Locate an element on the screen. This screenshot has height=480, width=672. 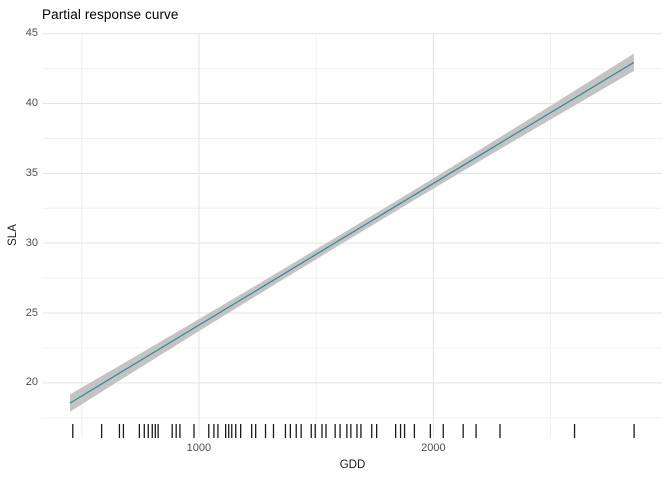
x-axis-title: GDD is located at coordinates (352, 465).